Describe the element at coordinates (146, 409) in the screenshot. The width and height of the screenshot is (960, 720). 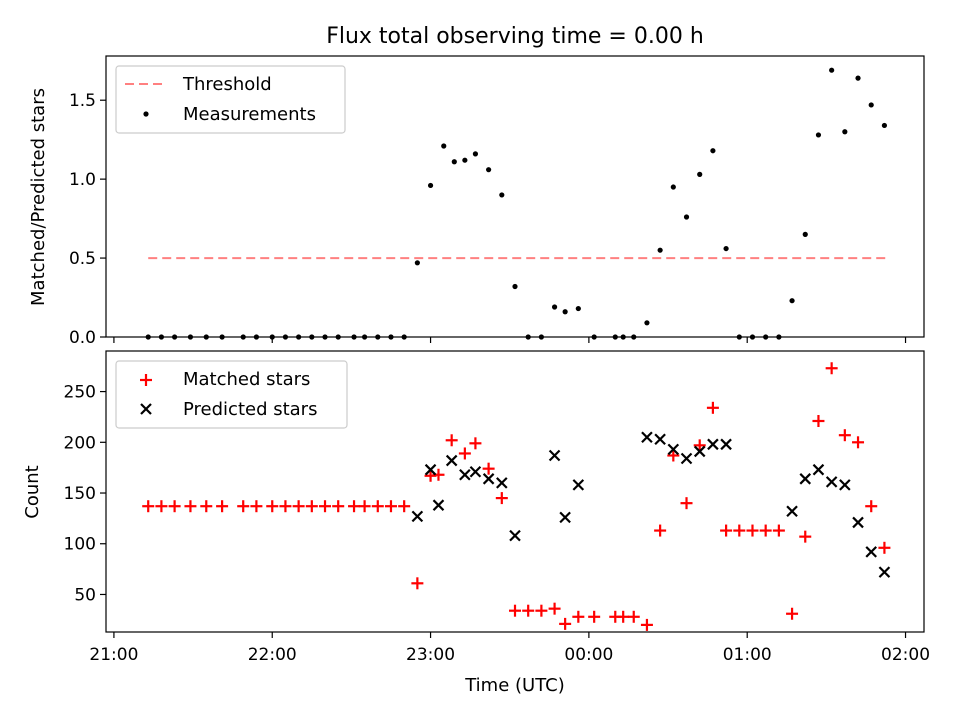
I see `legend-predicted-swatch` at that location.